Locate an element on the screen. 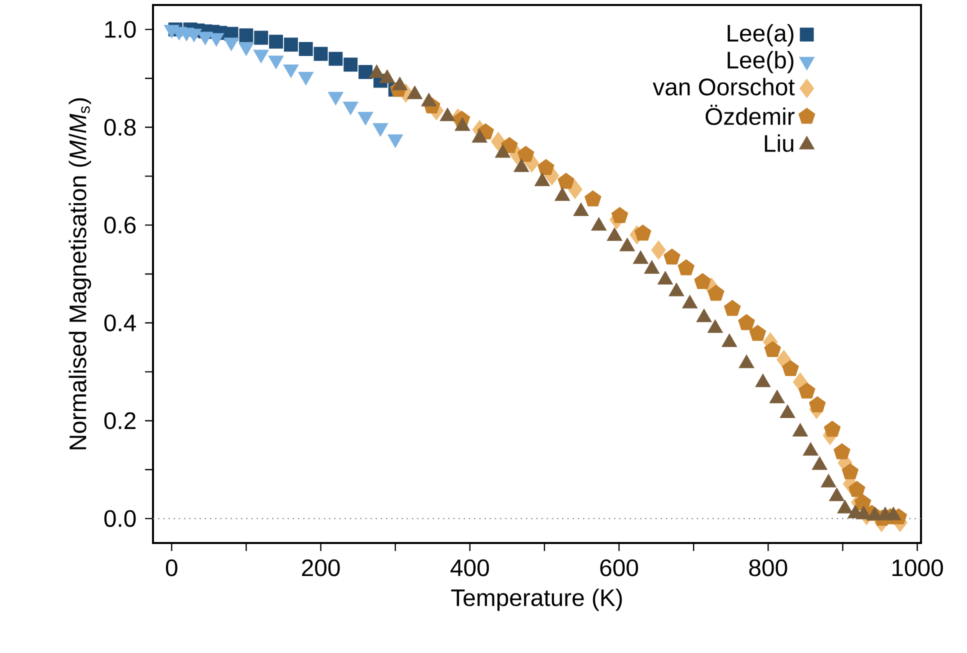 This screenshot has width=967, height=653. x-tick-label: 1000 is located at coordinates (917, 567).